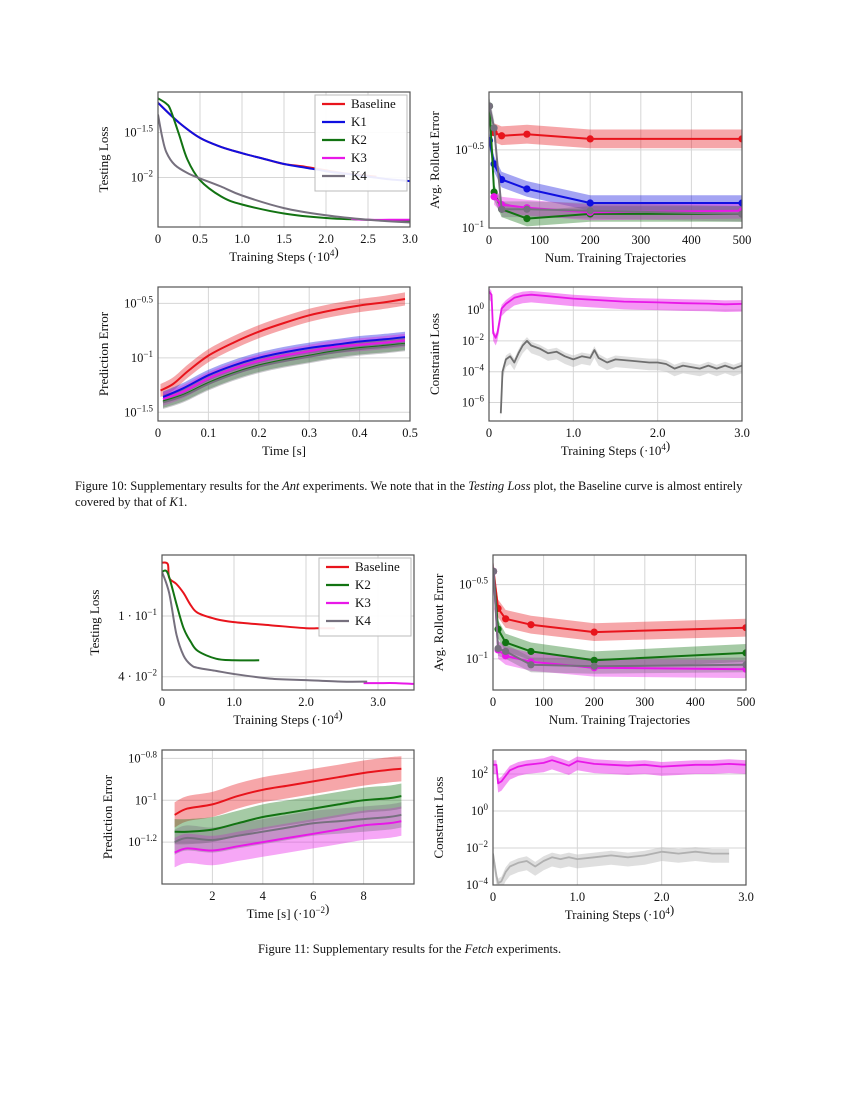  Describe the element at coordinates (142, 757) in the screenshot. I see `y-tick-label: 10−0.8` at that location.